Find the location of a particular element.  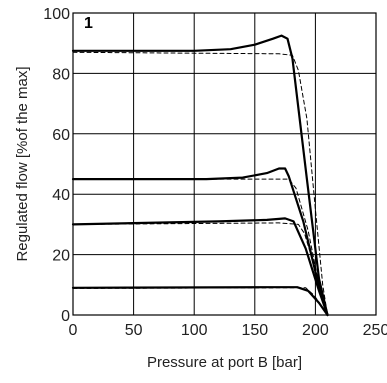

x-tick-label: 0 is located at coordinates (73, 330).